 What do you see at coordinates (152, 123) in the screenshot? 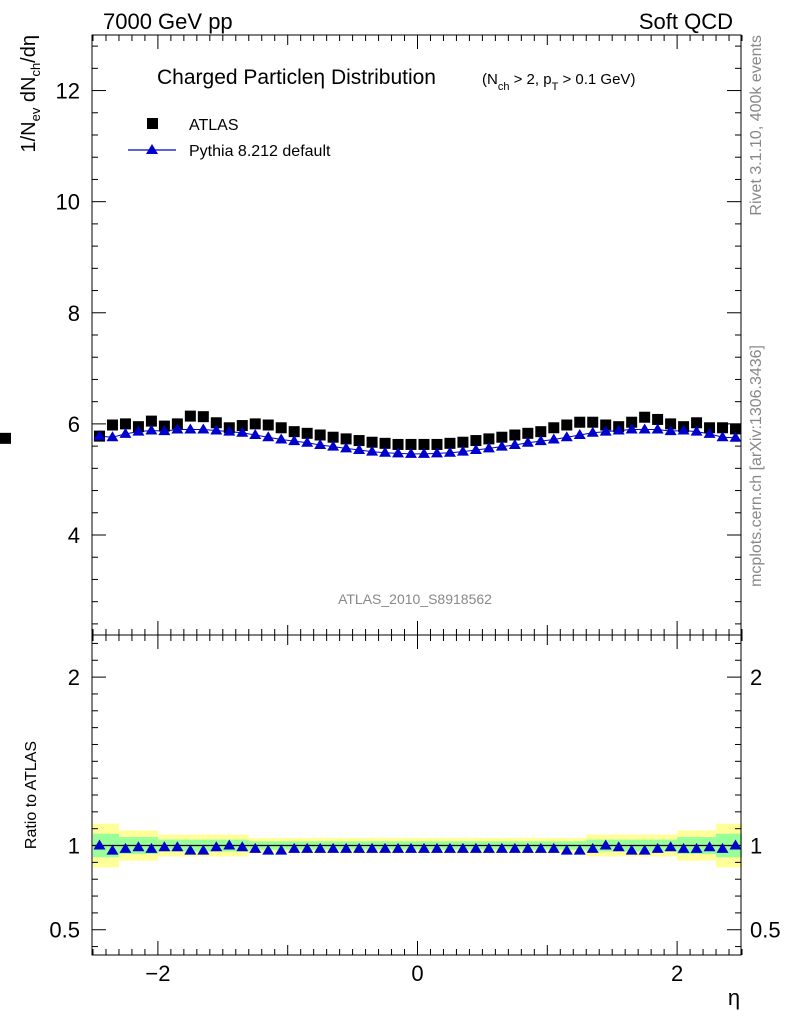
I see `legend-marker-atlas` at bounding box center [152, 123].